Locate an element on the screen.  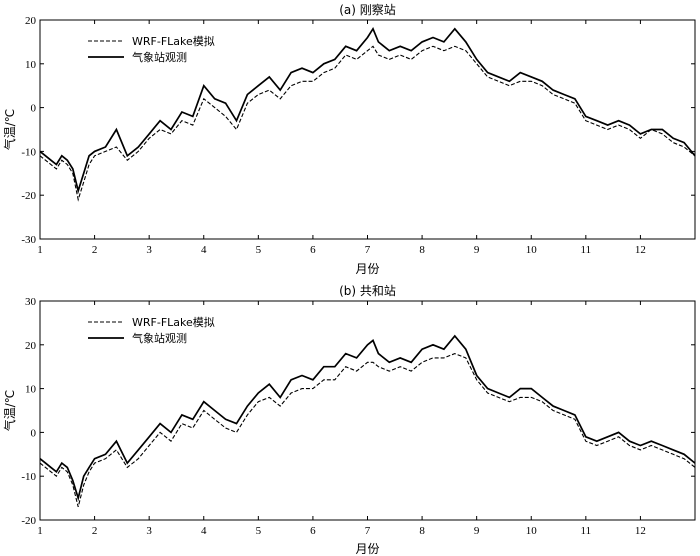
chart-title: (b) 共和站 is located at coordinates (367, 291).